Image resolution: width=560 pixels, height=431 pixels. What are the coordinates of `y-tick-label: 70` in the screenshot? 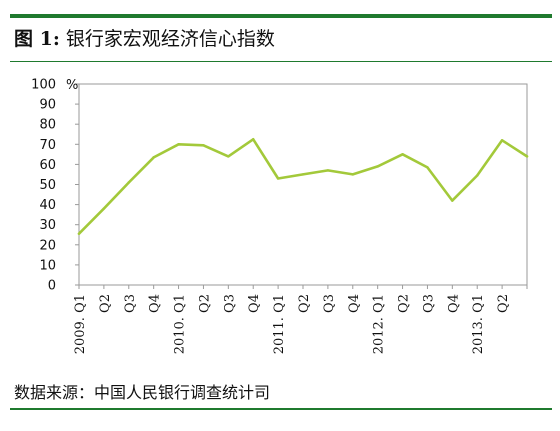 It's located at (47, 145).